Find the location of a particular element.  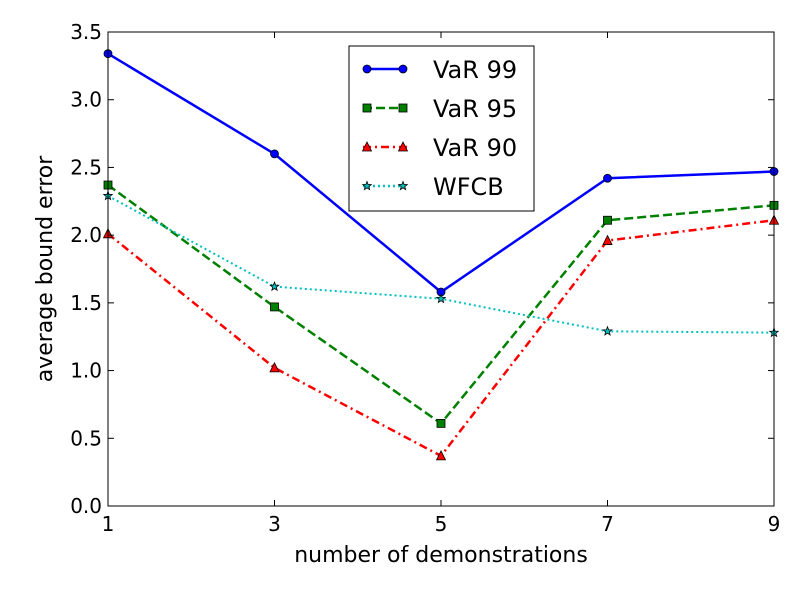

x-axis-label: number of demonstrations is located at coordinates (441, 555).